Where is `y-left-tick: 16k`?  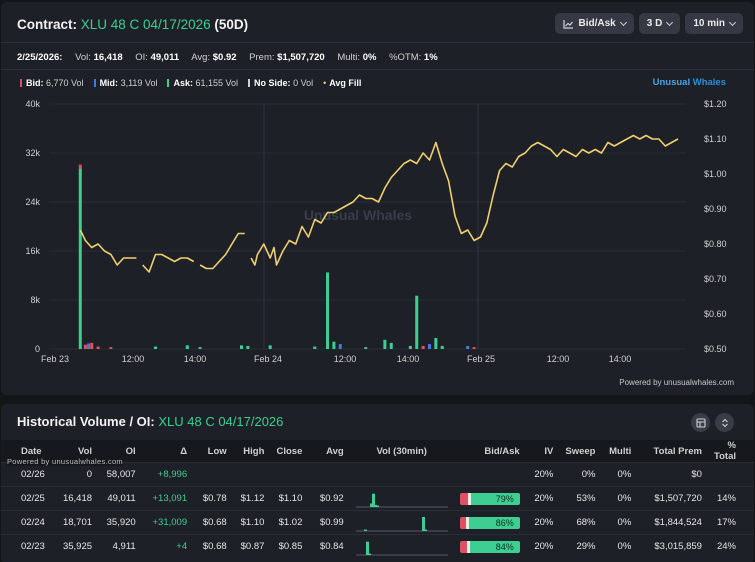
y-left-tick: 16k is located at coordinates (32, 251).